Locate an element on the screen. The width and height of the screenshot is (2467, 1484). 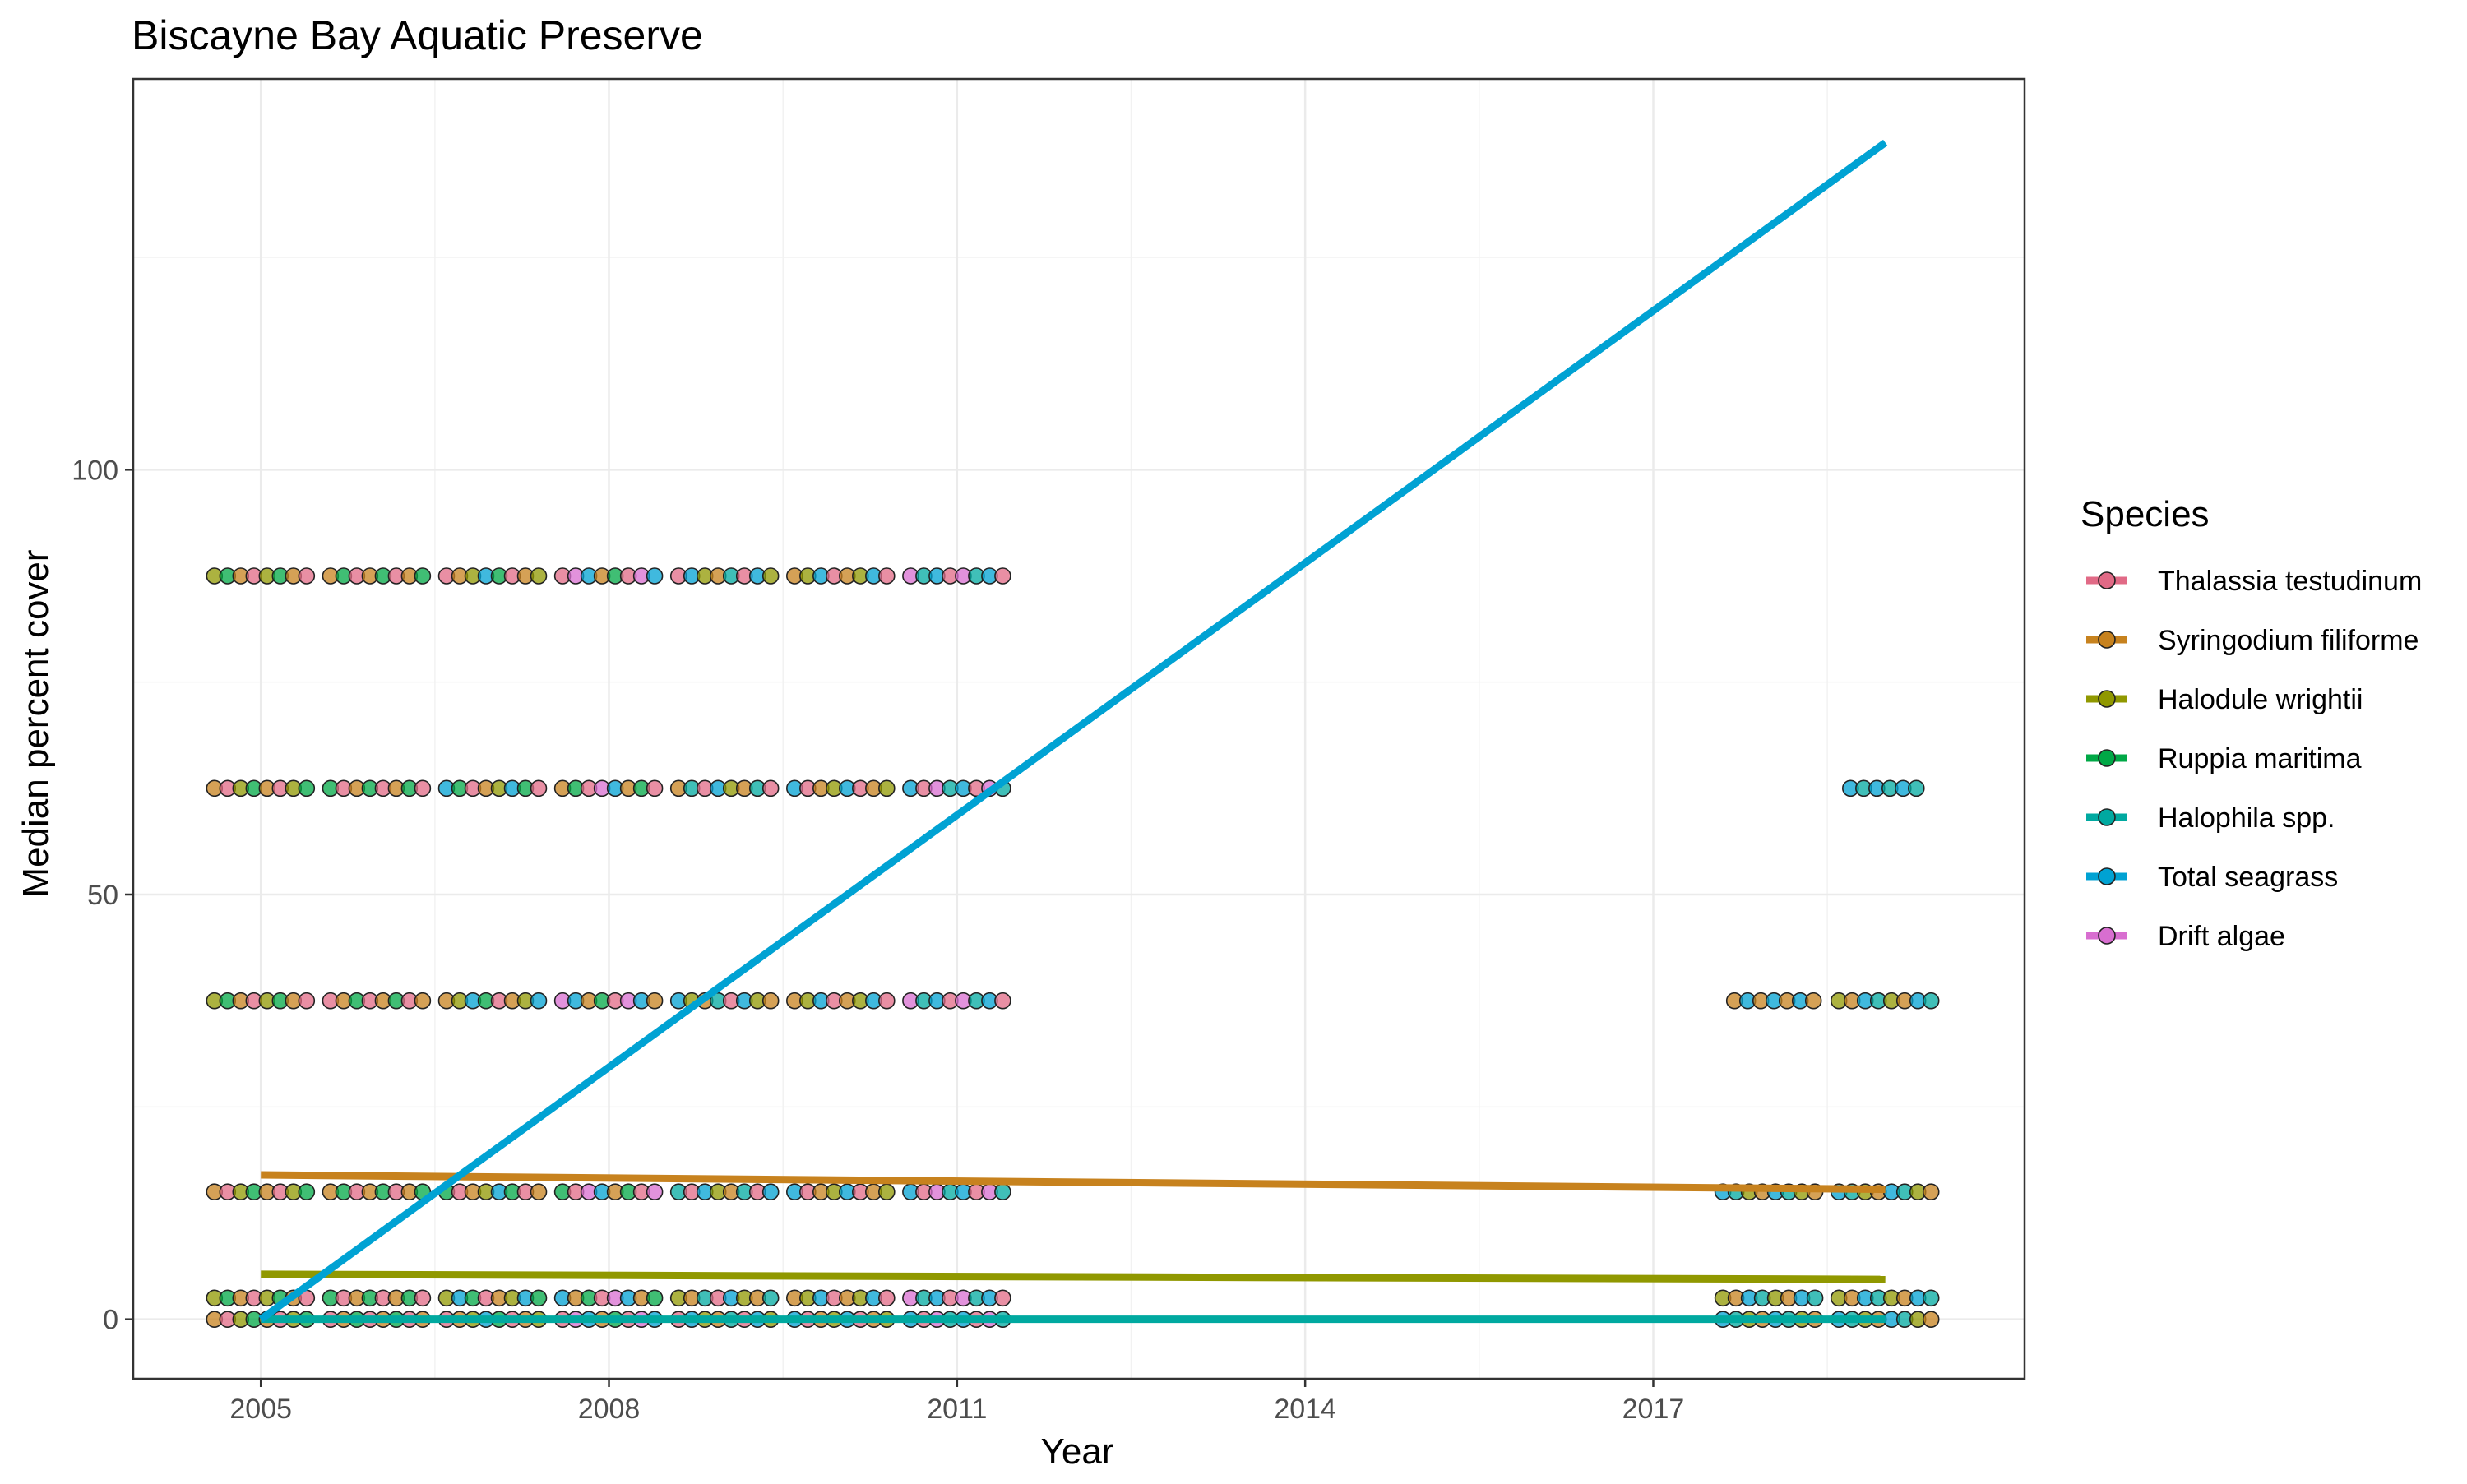
y-axis: 0 50 100 is located at coordinates (102, 895).